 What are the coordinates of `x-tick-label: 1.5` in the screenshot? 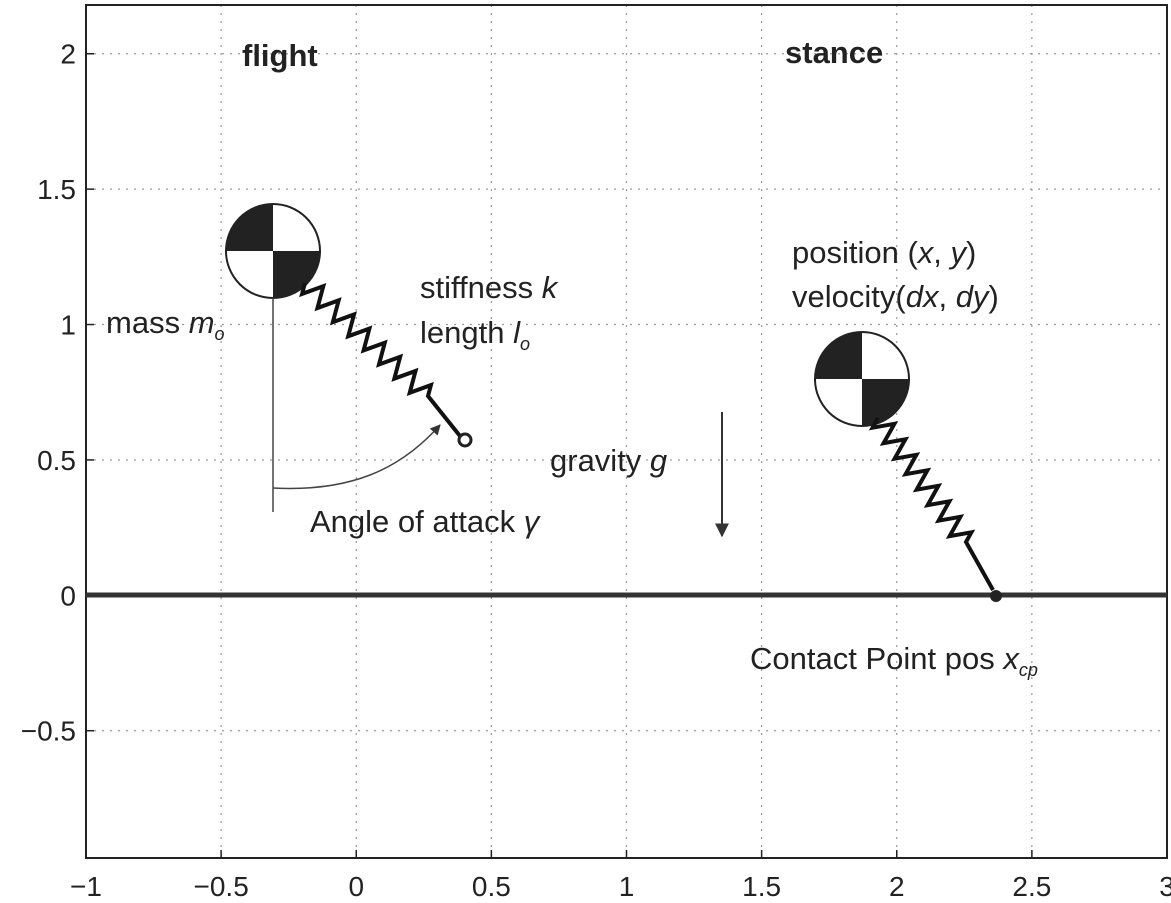 It's located at (761, 886).